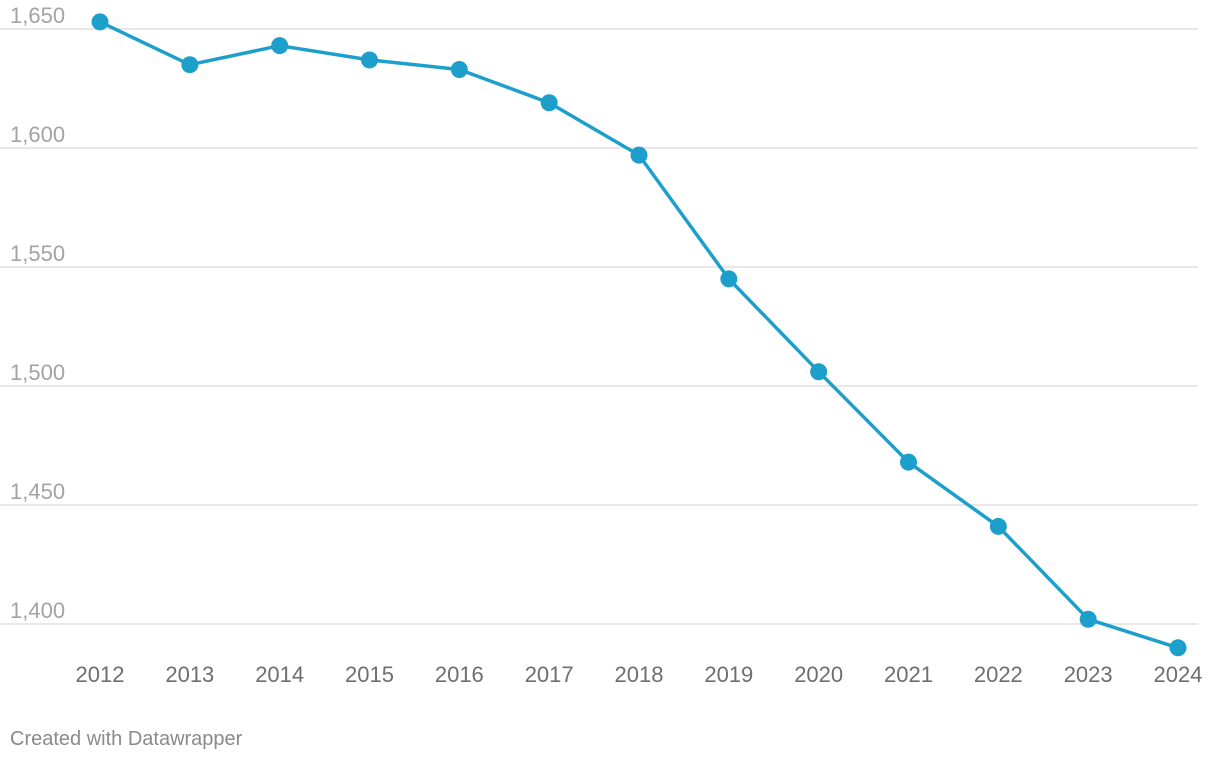 This screenshot has width=1220, height=764. Describe the element at coordinates (728, 674) in the screenshot. I see `x-tick-label: 2019` at that location.